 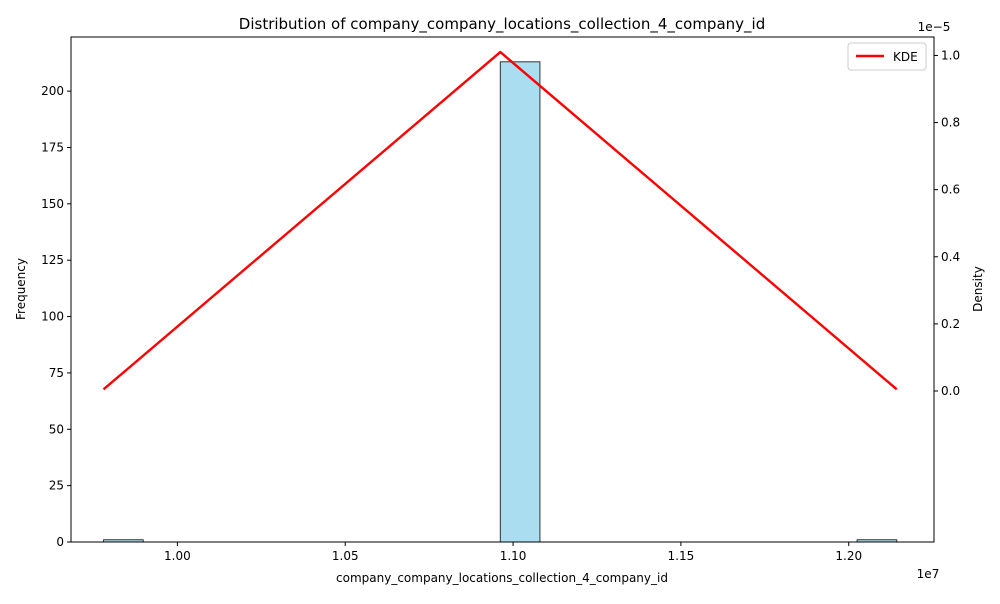 What do you see at coordinates (21, 289) in the screenshot?
I see `y-axis-label: Frequency` at bounding box center [21, 289].